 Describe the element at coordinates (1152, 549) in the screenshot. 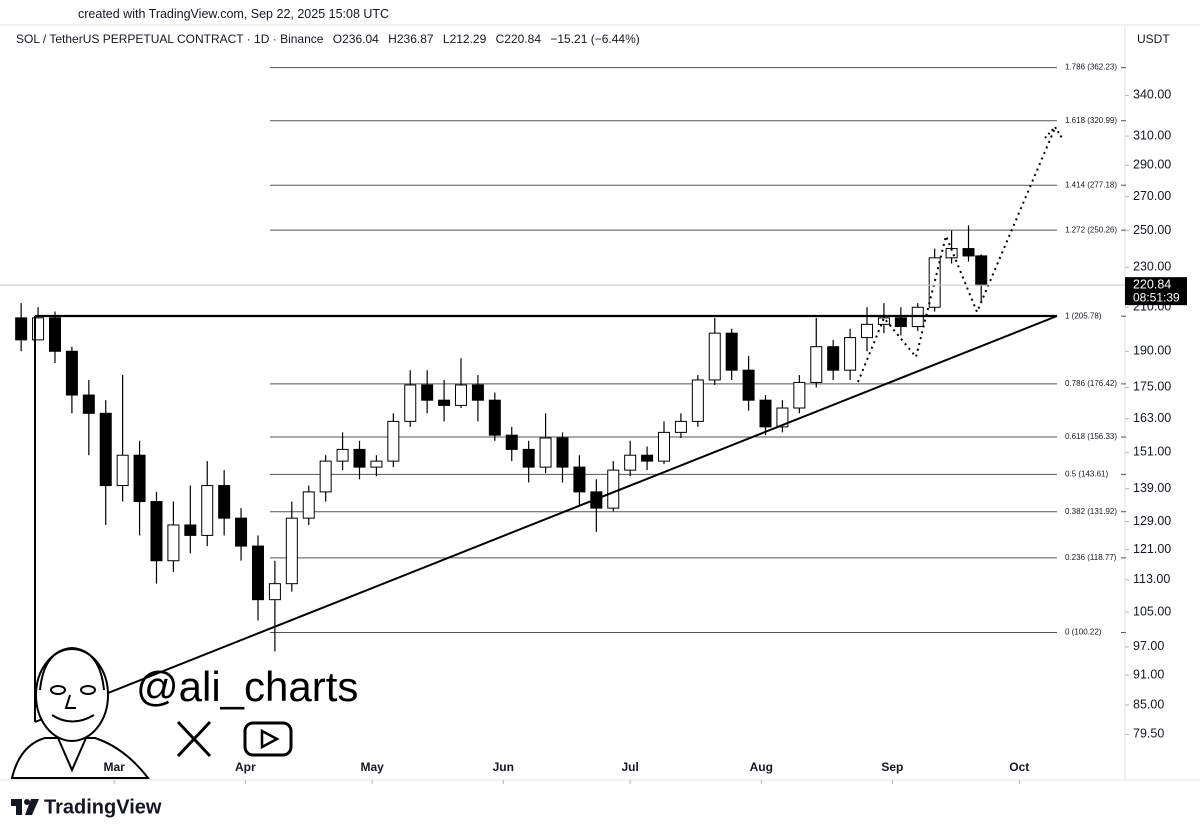

I see `y-tick-label: 121.00` at that location.